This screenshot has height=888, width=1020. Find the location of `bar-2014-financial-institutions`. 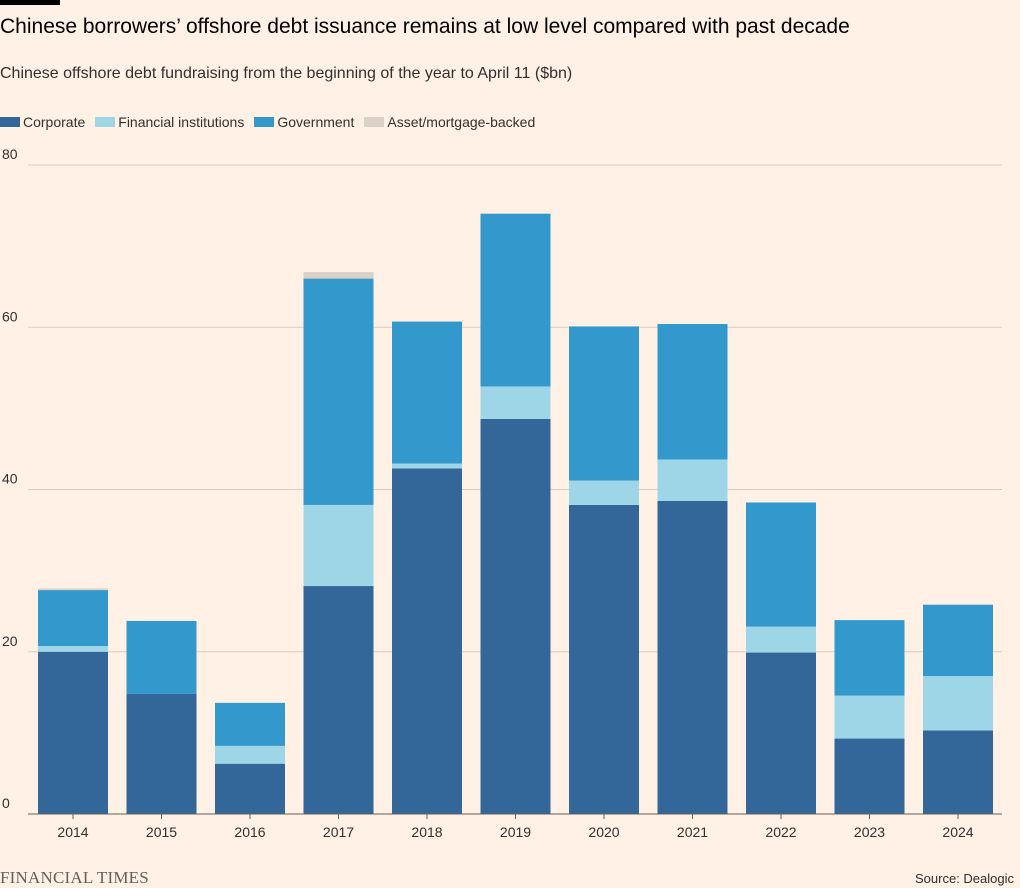

bar-2014-financial-institutions is located at coordinates (73, 649).